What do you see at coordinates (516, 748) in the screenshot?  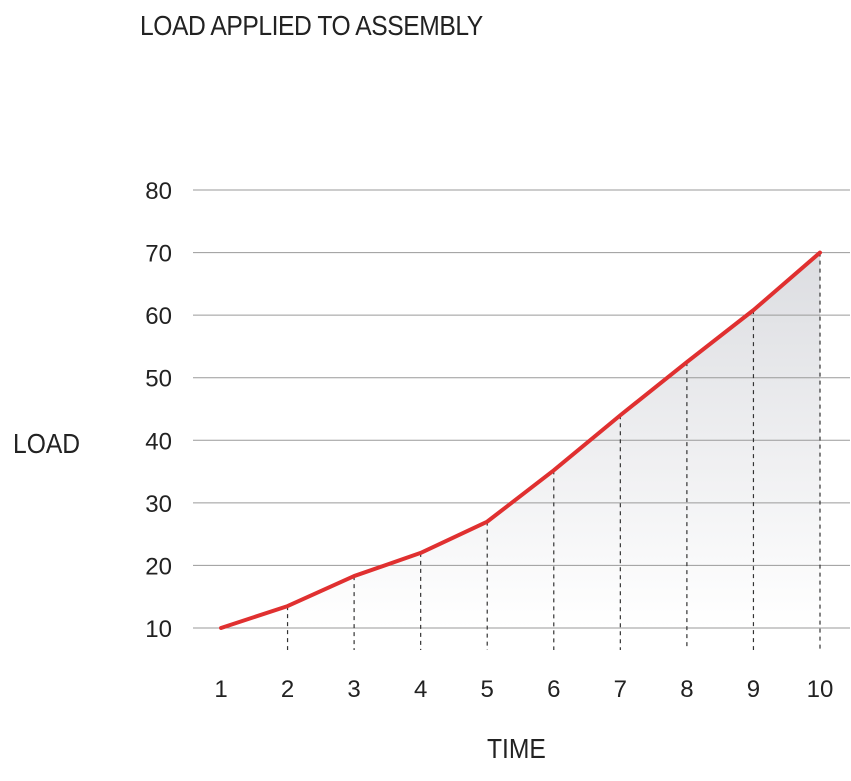 I see `x-axis-label: TIME` at bounding box center [516, 748].